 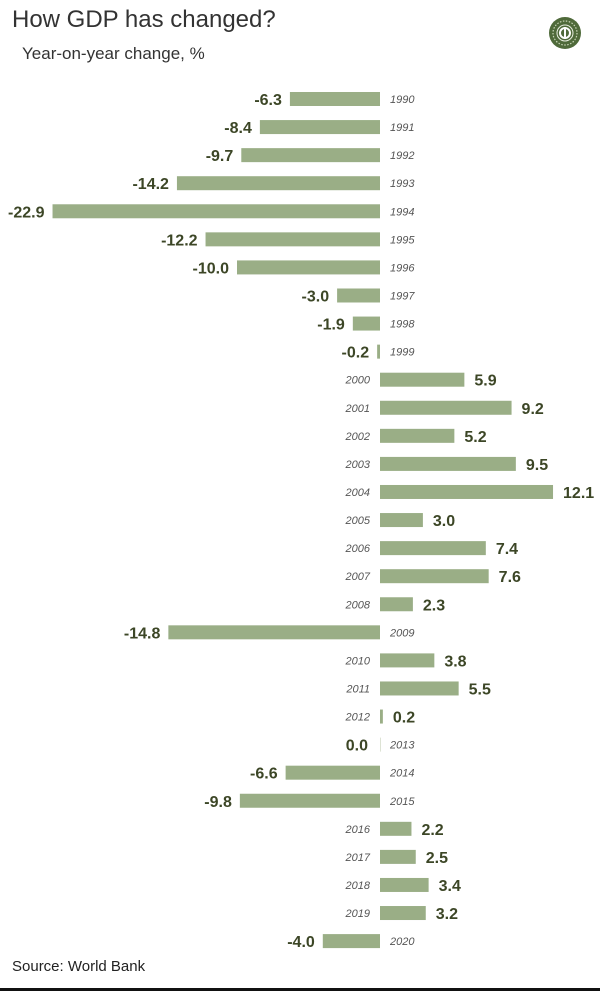 What do you see at coordinates (437, 858) in the screenshot?
I see `value-label: 2.5` at bounding box center [437, 858].